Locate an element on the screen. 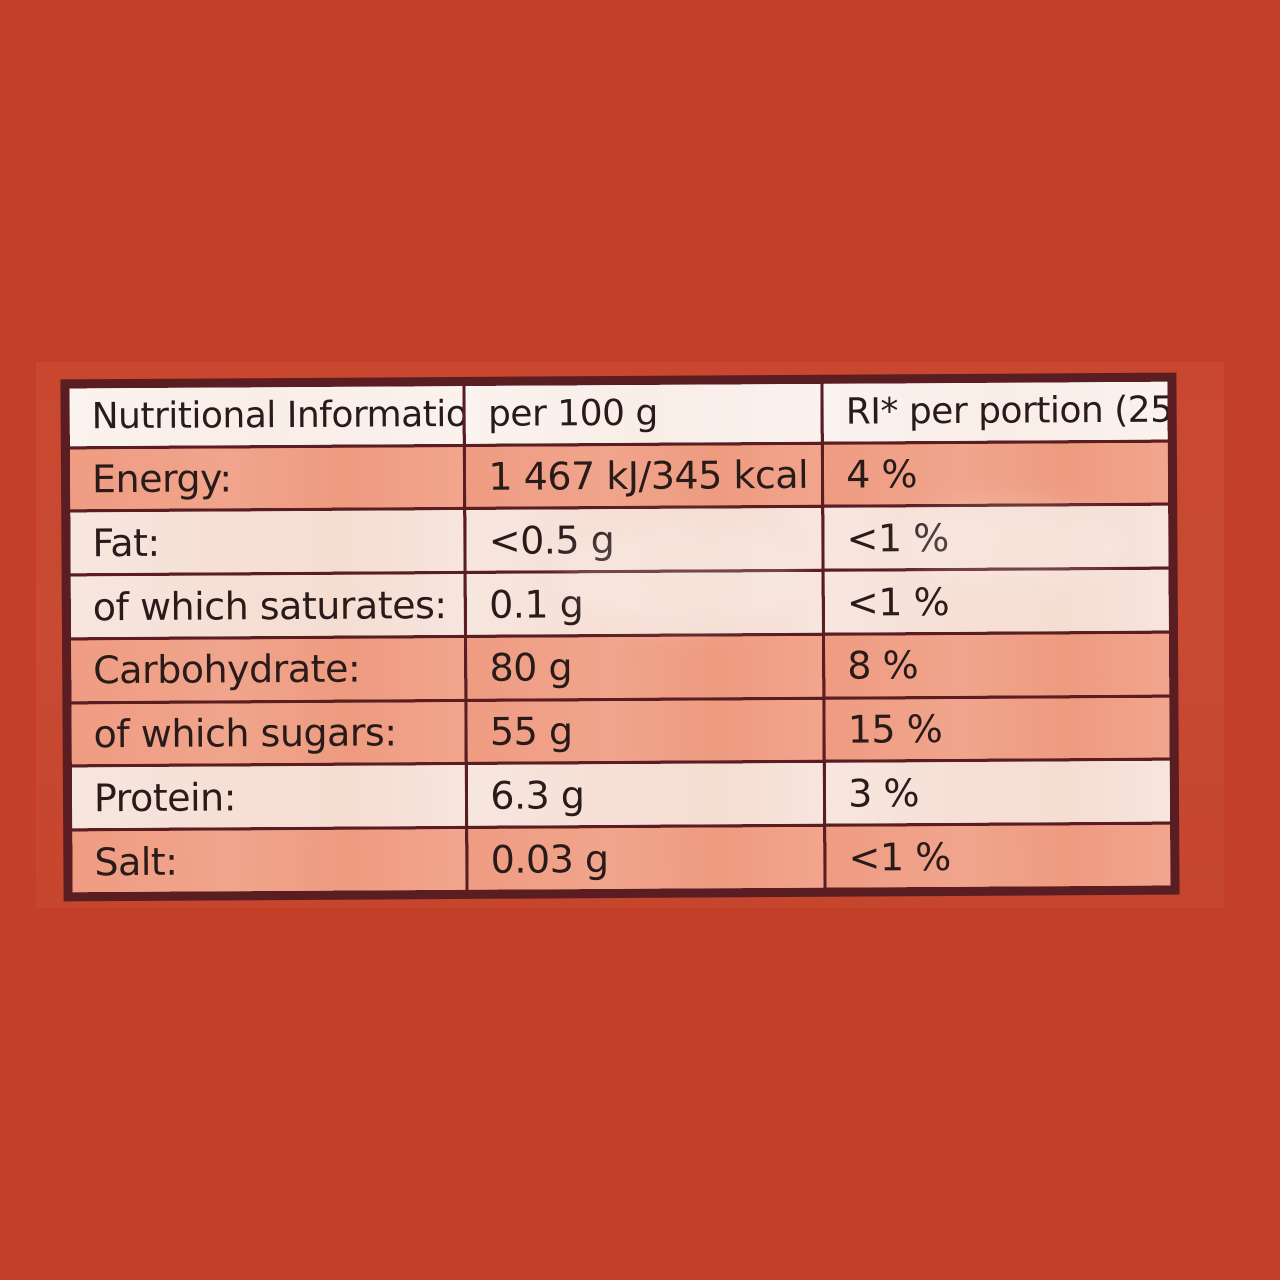 The image size is (1280, 1280). per-100g-value: 6.3 g is located at coordinates (645, 794).